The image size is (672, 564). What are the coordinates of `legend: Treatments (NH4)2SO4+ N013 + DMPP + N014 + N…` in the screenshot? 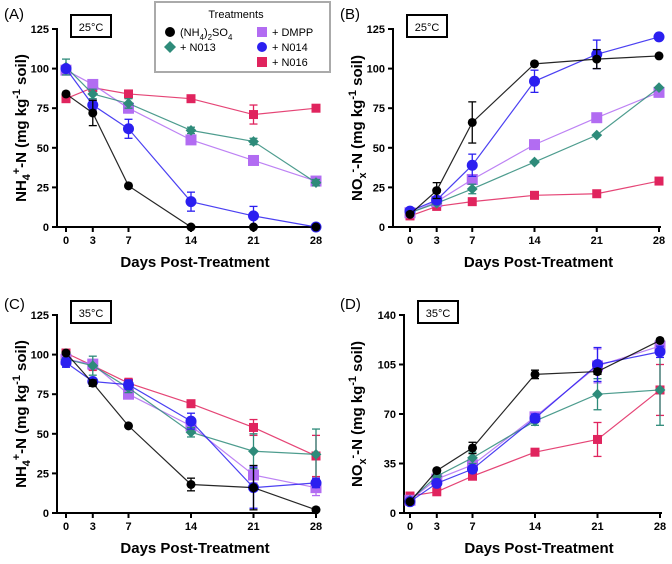 It's located at (242, 37).